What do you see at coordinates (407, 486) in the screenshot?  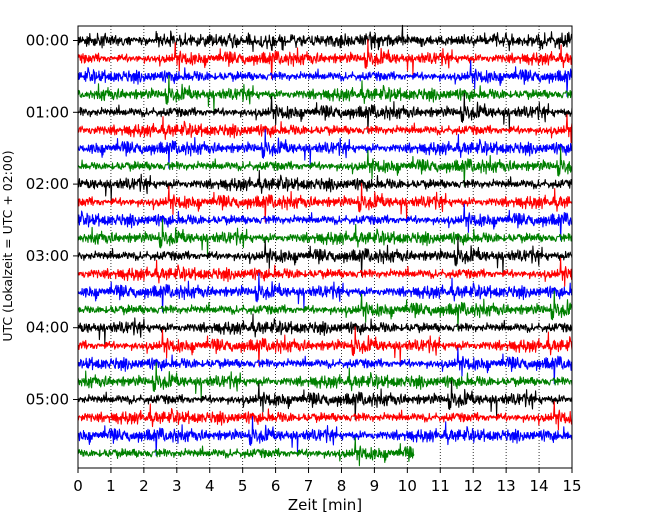 I see `x-tick-label: 10` at bounding box center [407, 486].